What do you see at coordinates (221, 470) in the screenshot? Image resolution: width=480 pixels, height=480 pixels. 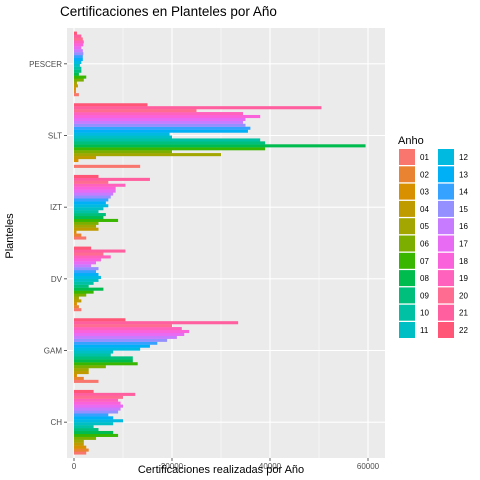 I see `x-axis-title: Certificaciones realizadas por Año` at bounding box center [221, 470].